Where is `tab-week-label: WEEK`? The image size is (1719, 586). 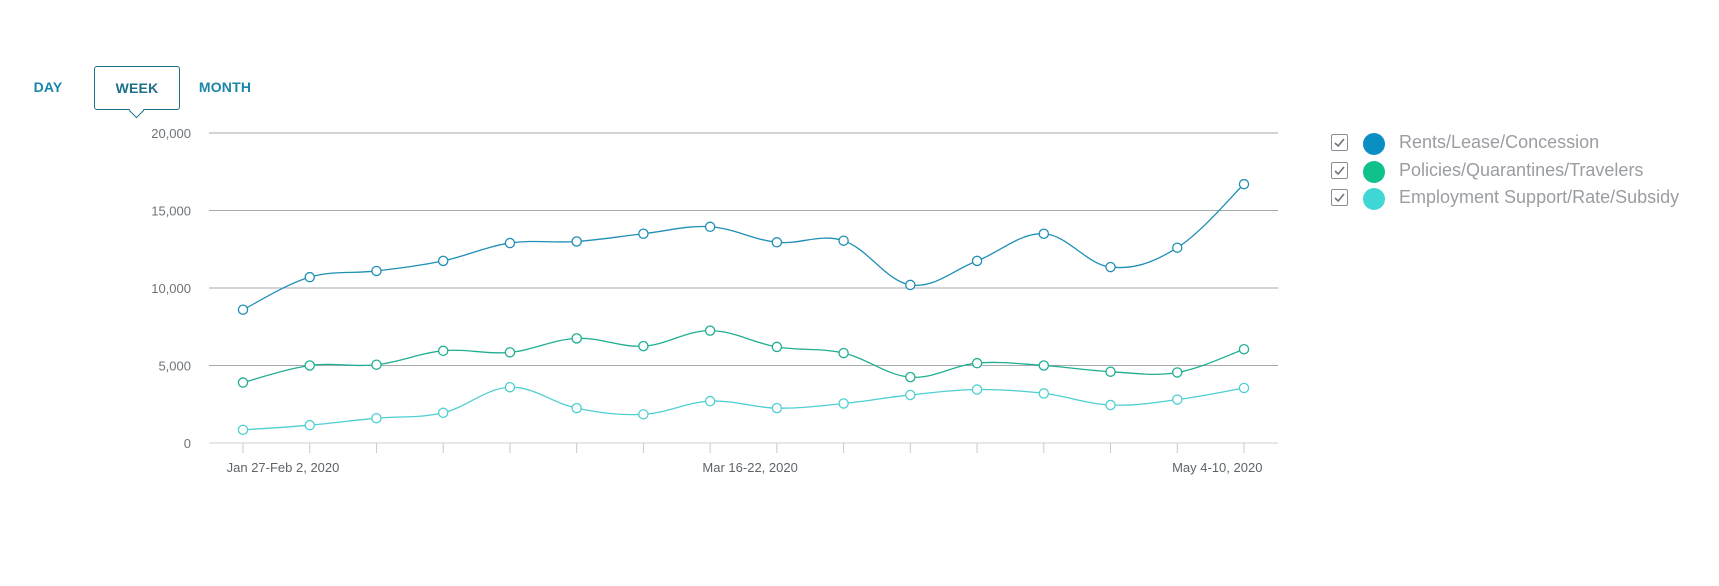 tab-week-label: WEEK is located at coordinates (137, 88).